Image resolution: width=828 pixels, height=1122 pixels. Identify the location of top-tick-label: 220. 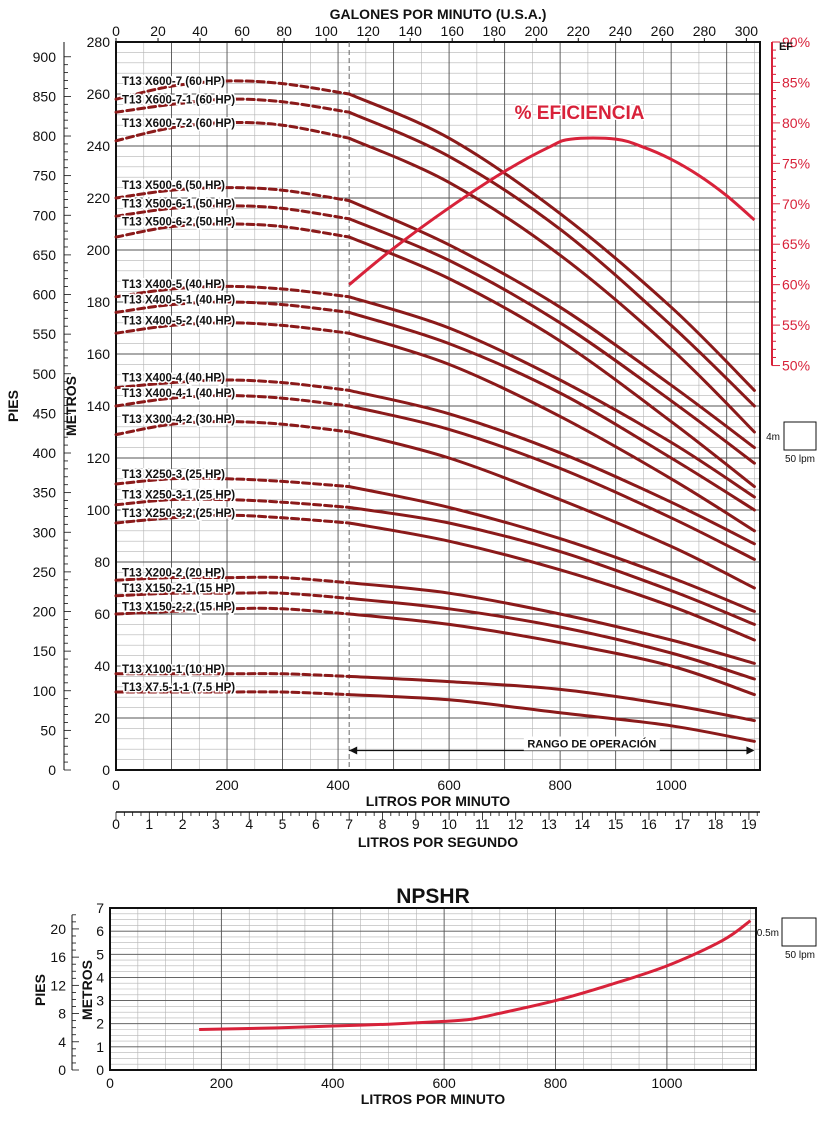
(579, 31).